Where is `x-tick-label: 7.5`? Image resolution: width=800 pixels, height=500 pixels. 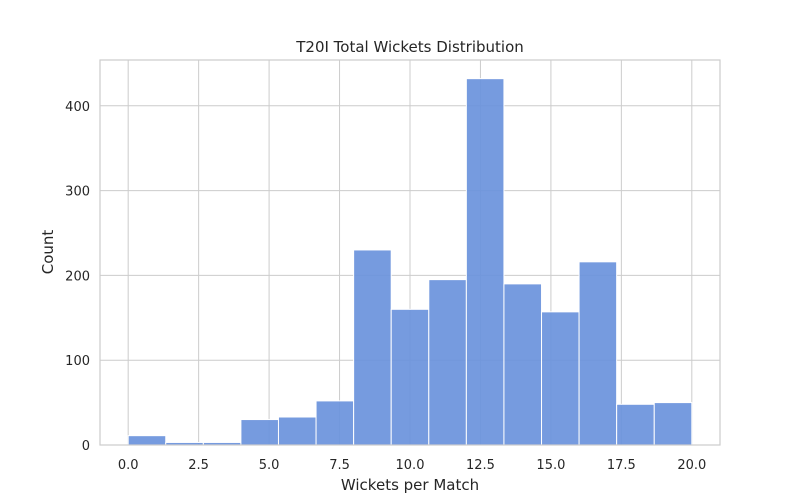 x-tick-label: 7.5 is located at coordinates (339, 465).